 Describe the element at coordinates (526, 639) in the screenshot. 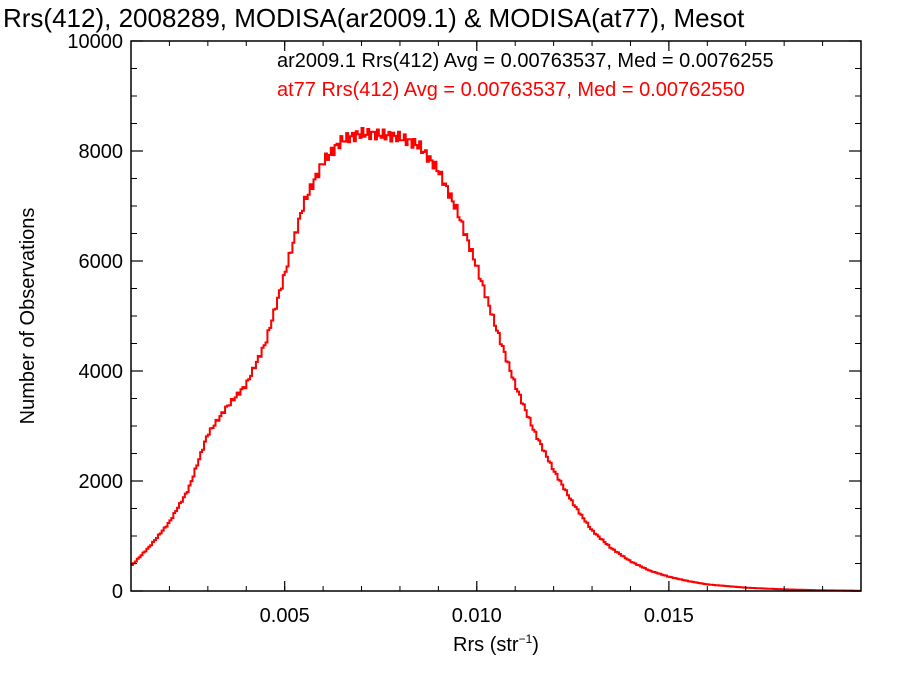

I see `x-axis-label-superscript: −1` at that location.